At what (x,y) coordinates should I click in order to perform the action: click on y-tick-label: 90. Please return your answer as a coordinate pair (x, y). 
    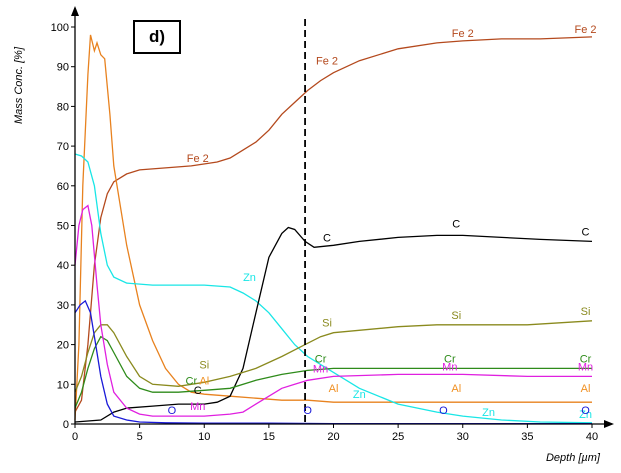
    Looking at the image, I should click on (63, 68).